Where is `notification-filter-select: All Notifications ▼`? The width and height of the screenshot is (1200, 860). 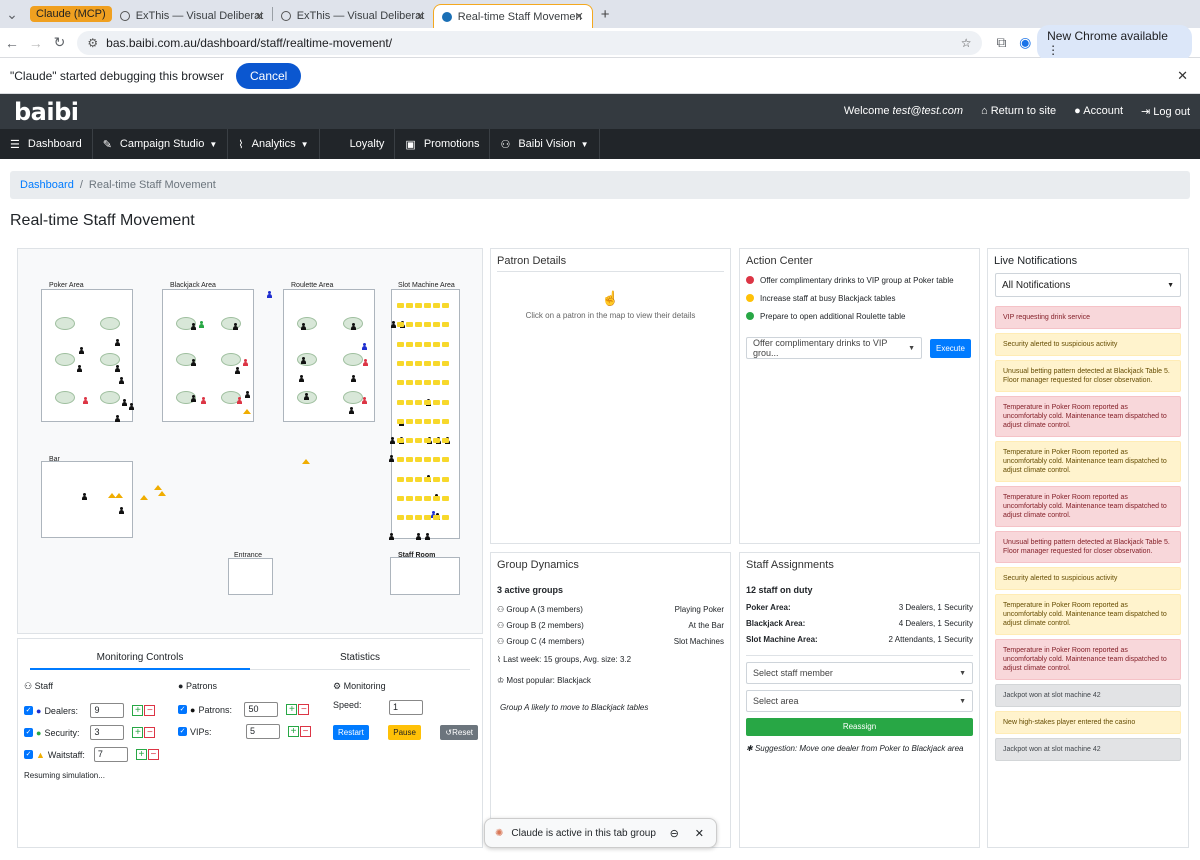 notification-filter-select: All Notifications ▼ is located at coordinates (1088, 285).